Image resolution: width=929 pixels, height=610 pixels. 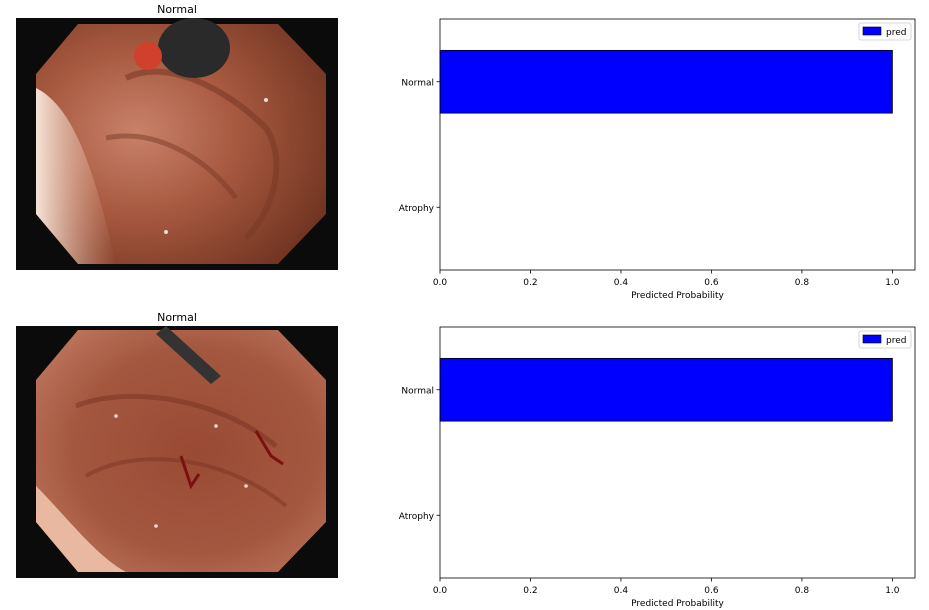 What do you see at coordinates (177, 9) in the screenshot?
I see `image-title-1: Normal` at bounding box center [177, 9].